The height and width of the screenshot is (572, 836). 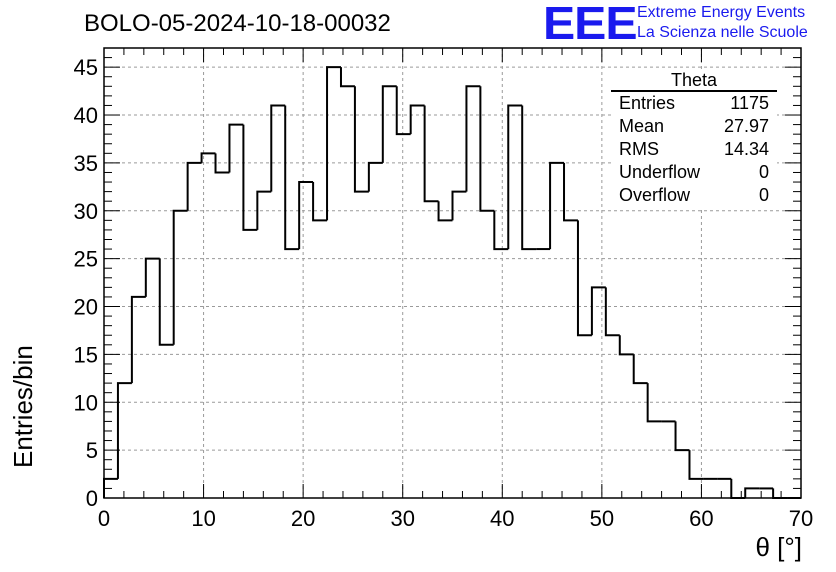 What do you see at coordinates (203, 518) in the screenshot?
I see `x-tick-label: 10` at bounding box center [203, 518].